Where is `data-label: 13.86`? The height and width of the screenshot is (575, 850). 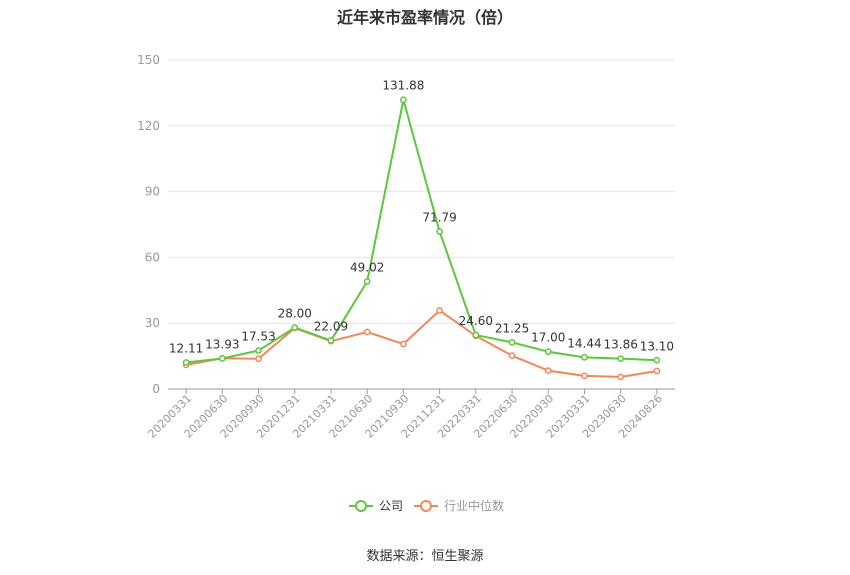
data-label: 13.86 is located at coordinates (620, 345).